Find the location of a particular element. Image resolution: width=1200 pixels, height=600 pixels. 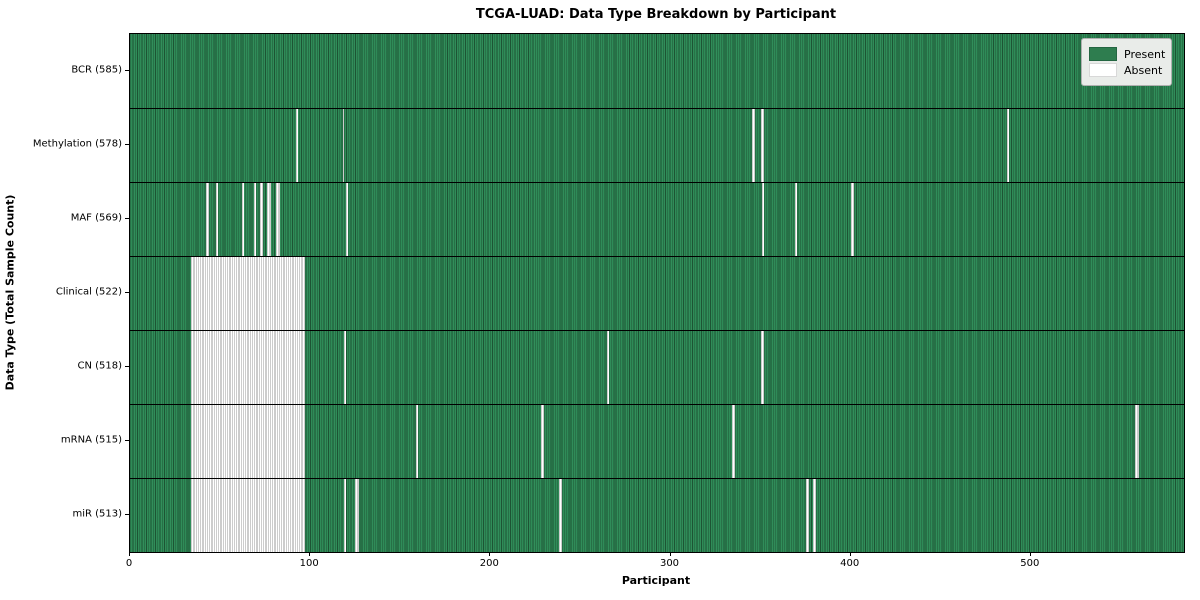

y-tick-label-Methylation: Methylation (578) is located at coordinates (77, 144).